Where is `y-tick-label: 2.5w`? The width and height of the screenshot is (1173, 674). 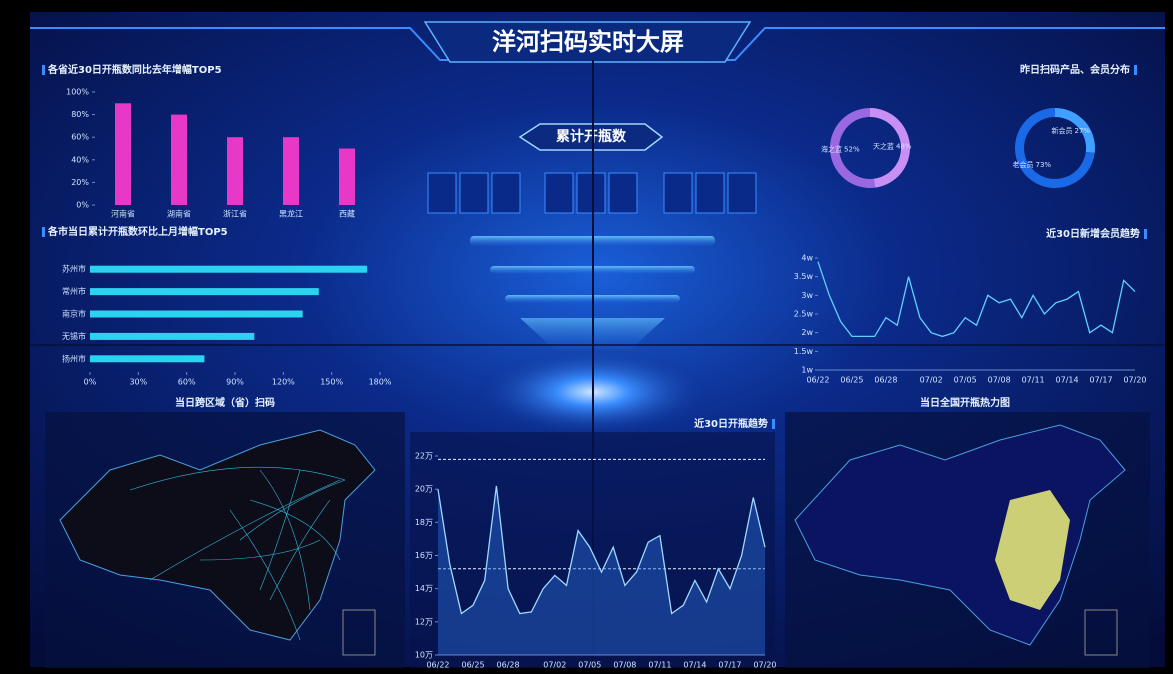
y-tick-label: 2.5w is located at coordinates (804, 314).